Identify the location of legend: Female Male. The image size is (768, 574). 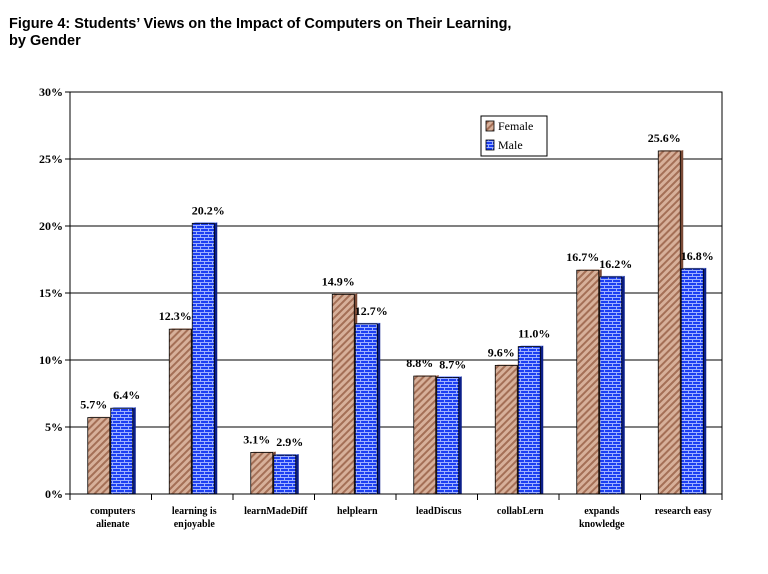
(514, 136).